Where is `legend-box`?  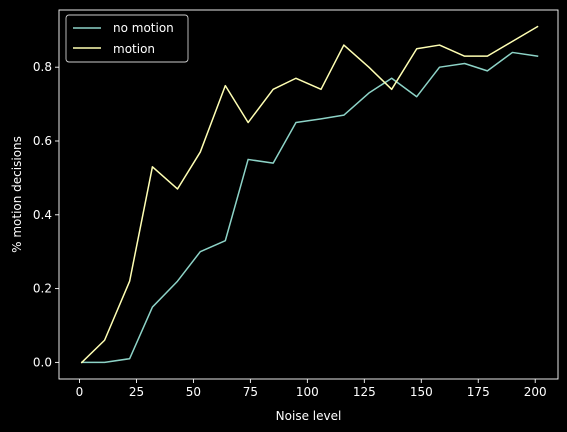
legend-box is located at coordinates (127, 38).